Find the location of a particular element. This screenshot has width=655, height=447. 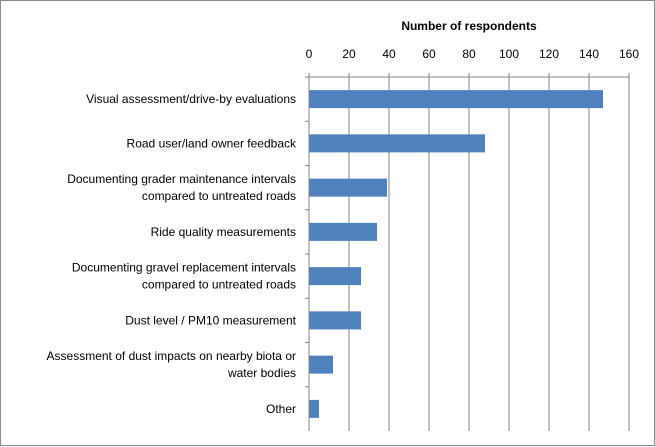

x-tick-label: 0 is located at coordinates (309, 54).